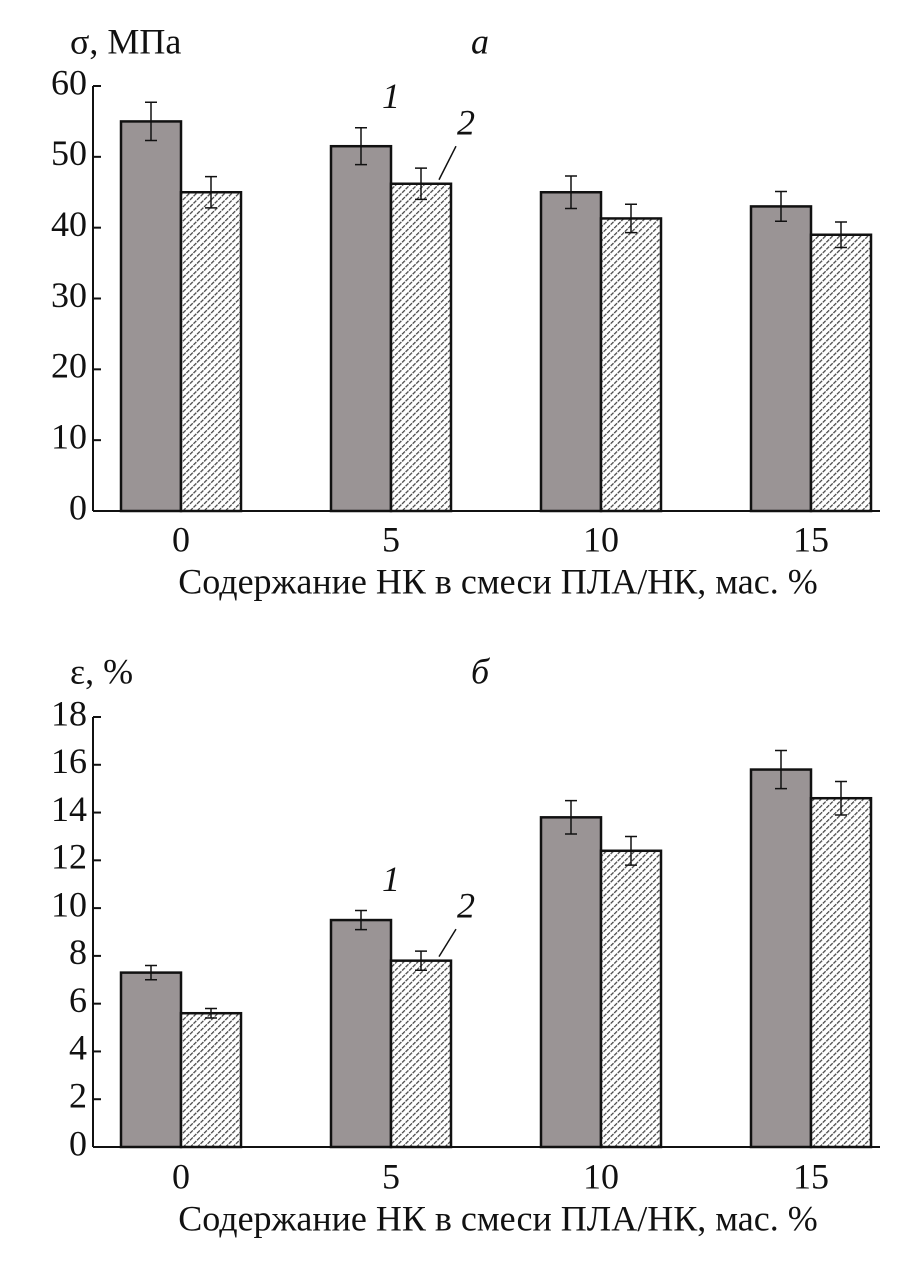  What do you see at coordinates (69, 857) in the screenshot?
I see `y-tick-label: 12` at bounding box center [69, 857].